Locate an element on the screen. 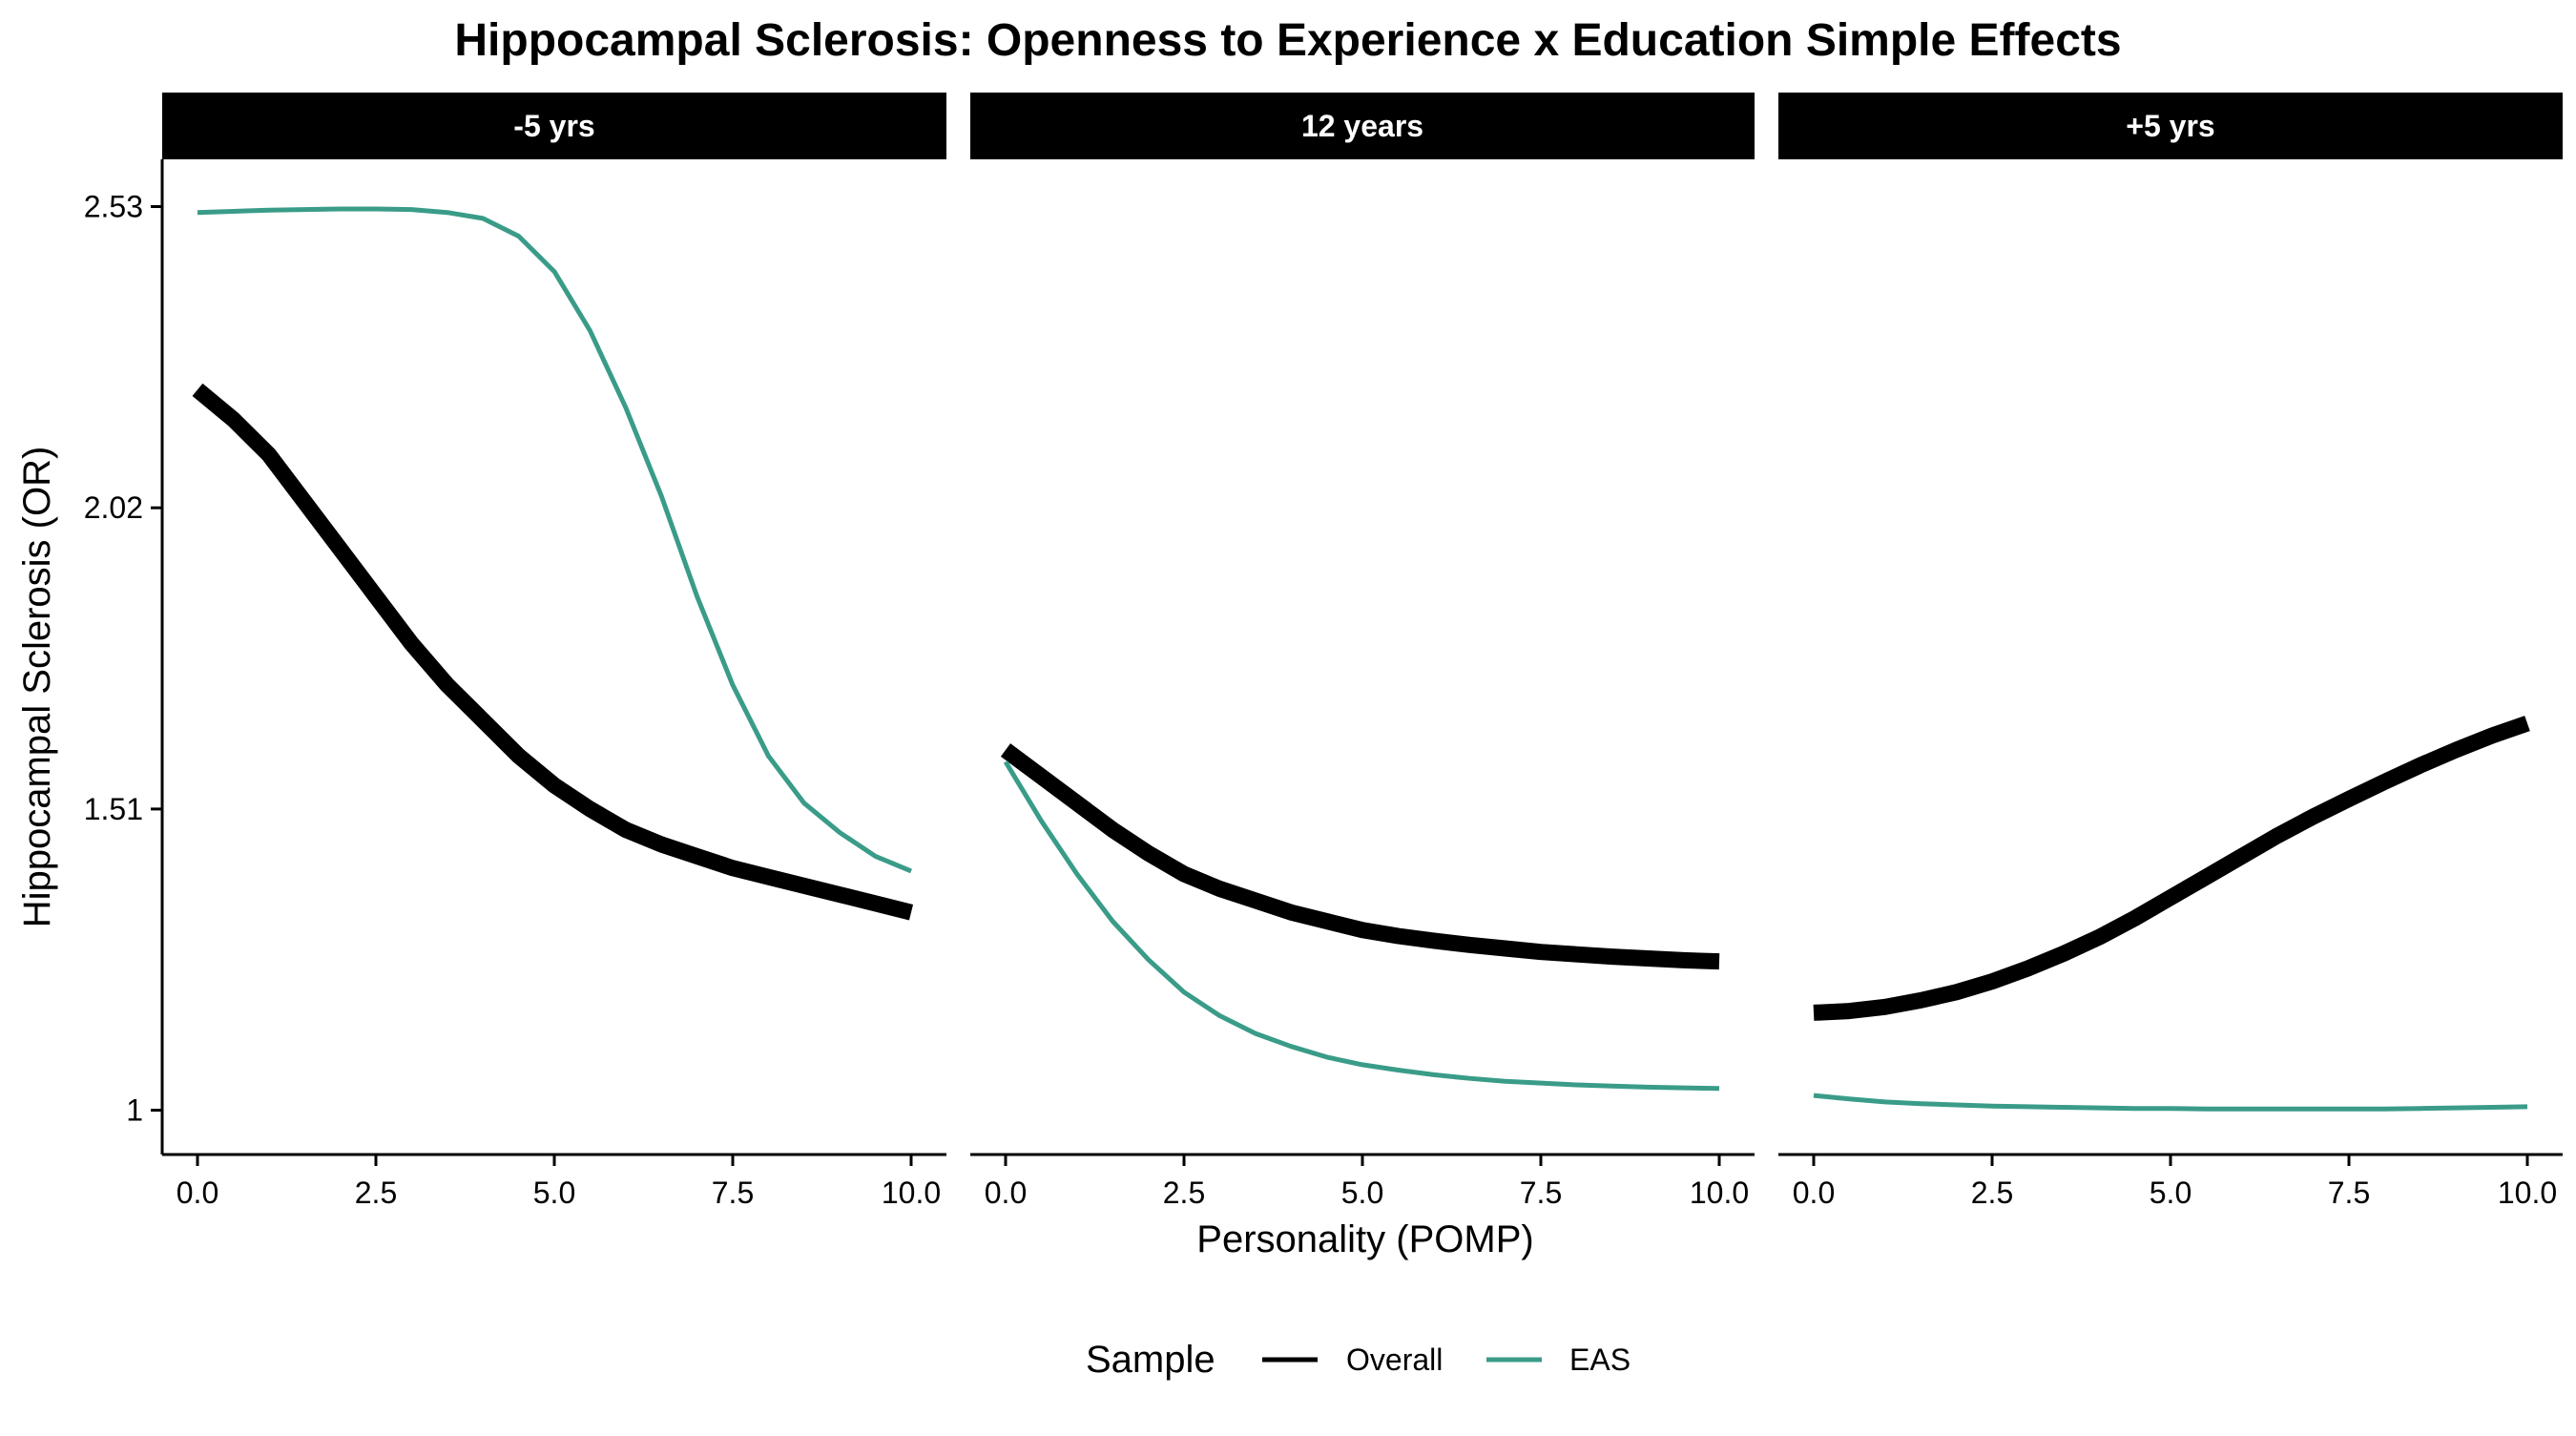 This screenshot has height=1436, width=2576. y-tick-label: 2.53 is located at coordinates (113, 207).